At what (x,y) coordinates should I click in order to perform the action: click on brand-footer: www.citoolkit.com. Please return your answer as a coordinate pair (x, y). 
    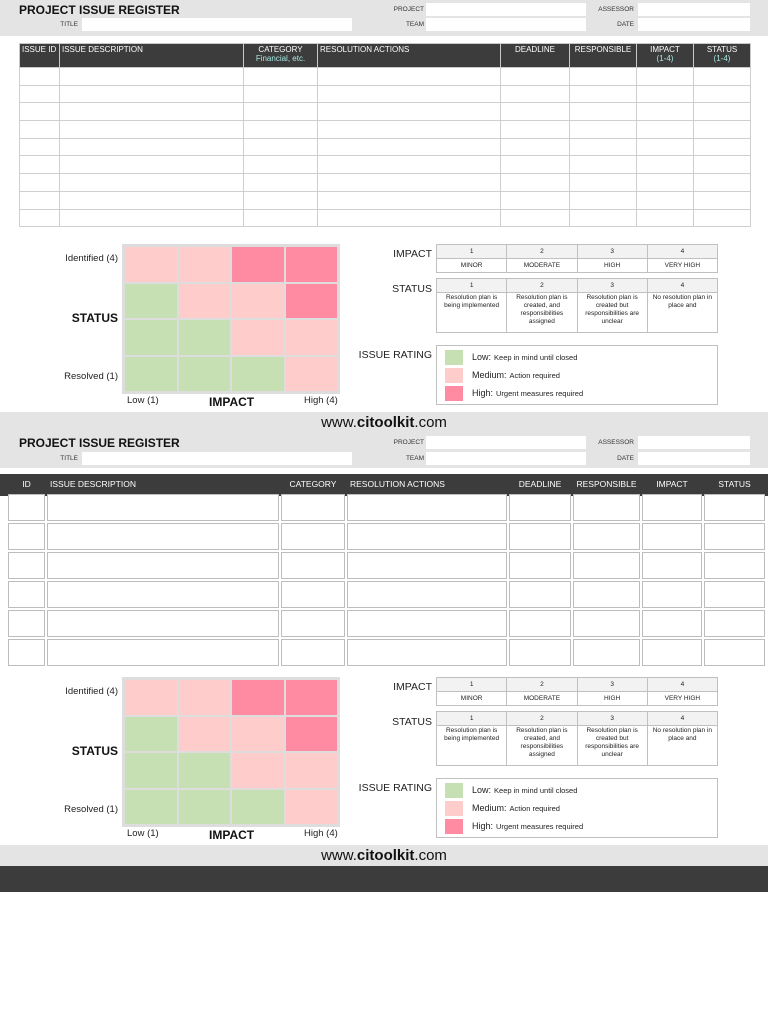
    Looking at the image, I should click on (384, 423).